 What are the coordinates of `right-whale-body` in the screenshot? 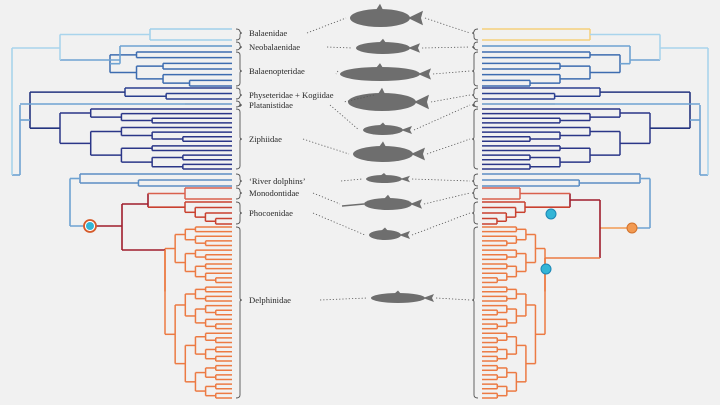 It's located at (380, 18).